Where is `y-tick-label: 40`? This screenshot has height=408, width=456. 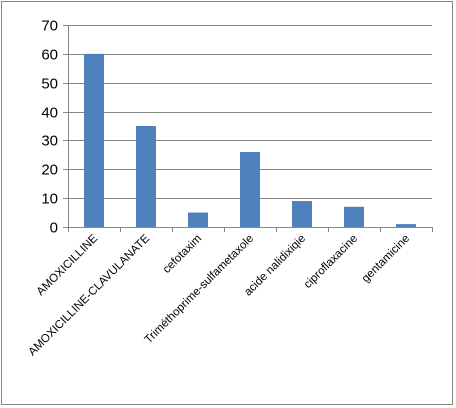
y-tick-label: 40 is located at coordinates (49, 113).